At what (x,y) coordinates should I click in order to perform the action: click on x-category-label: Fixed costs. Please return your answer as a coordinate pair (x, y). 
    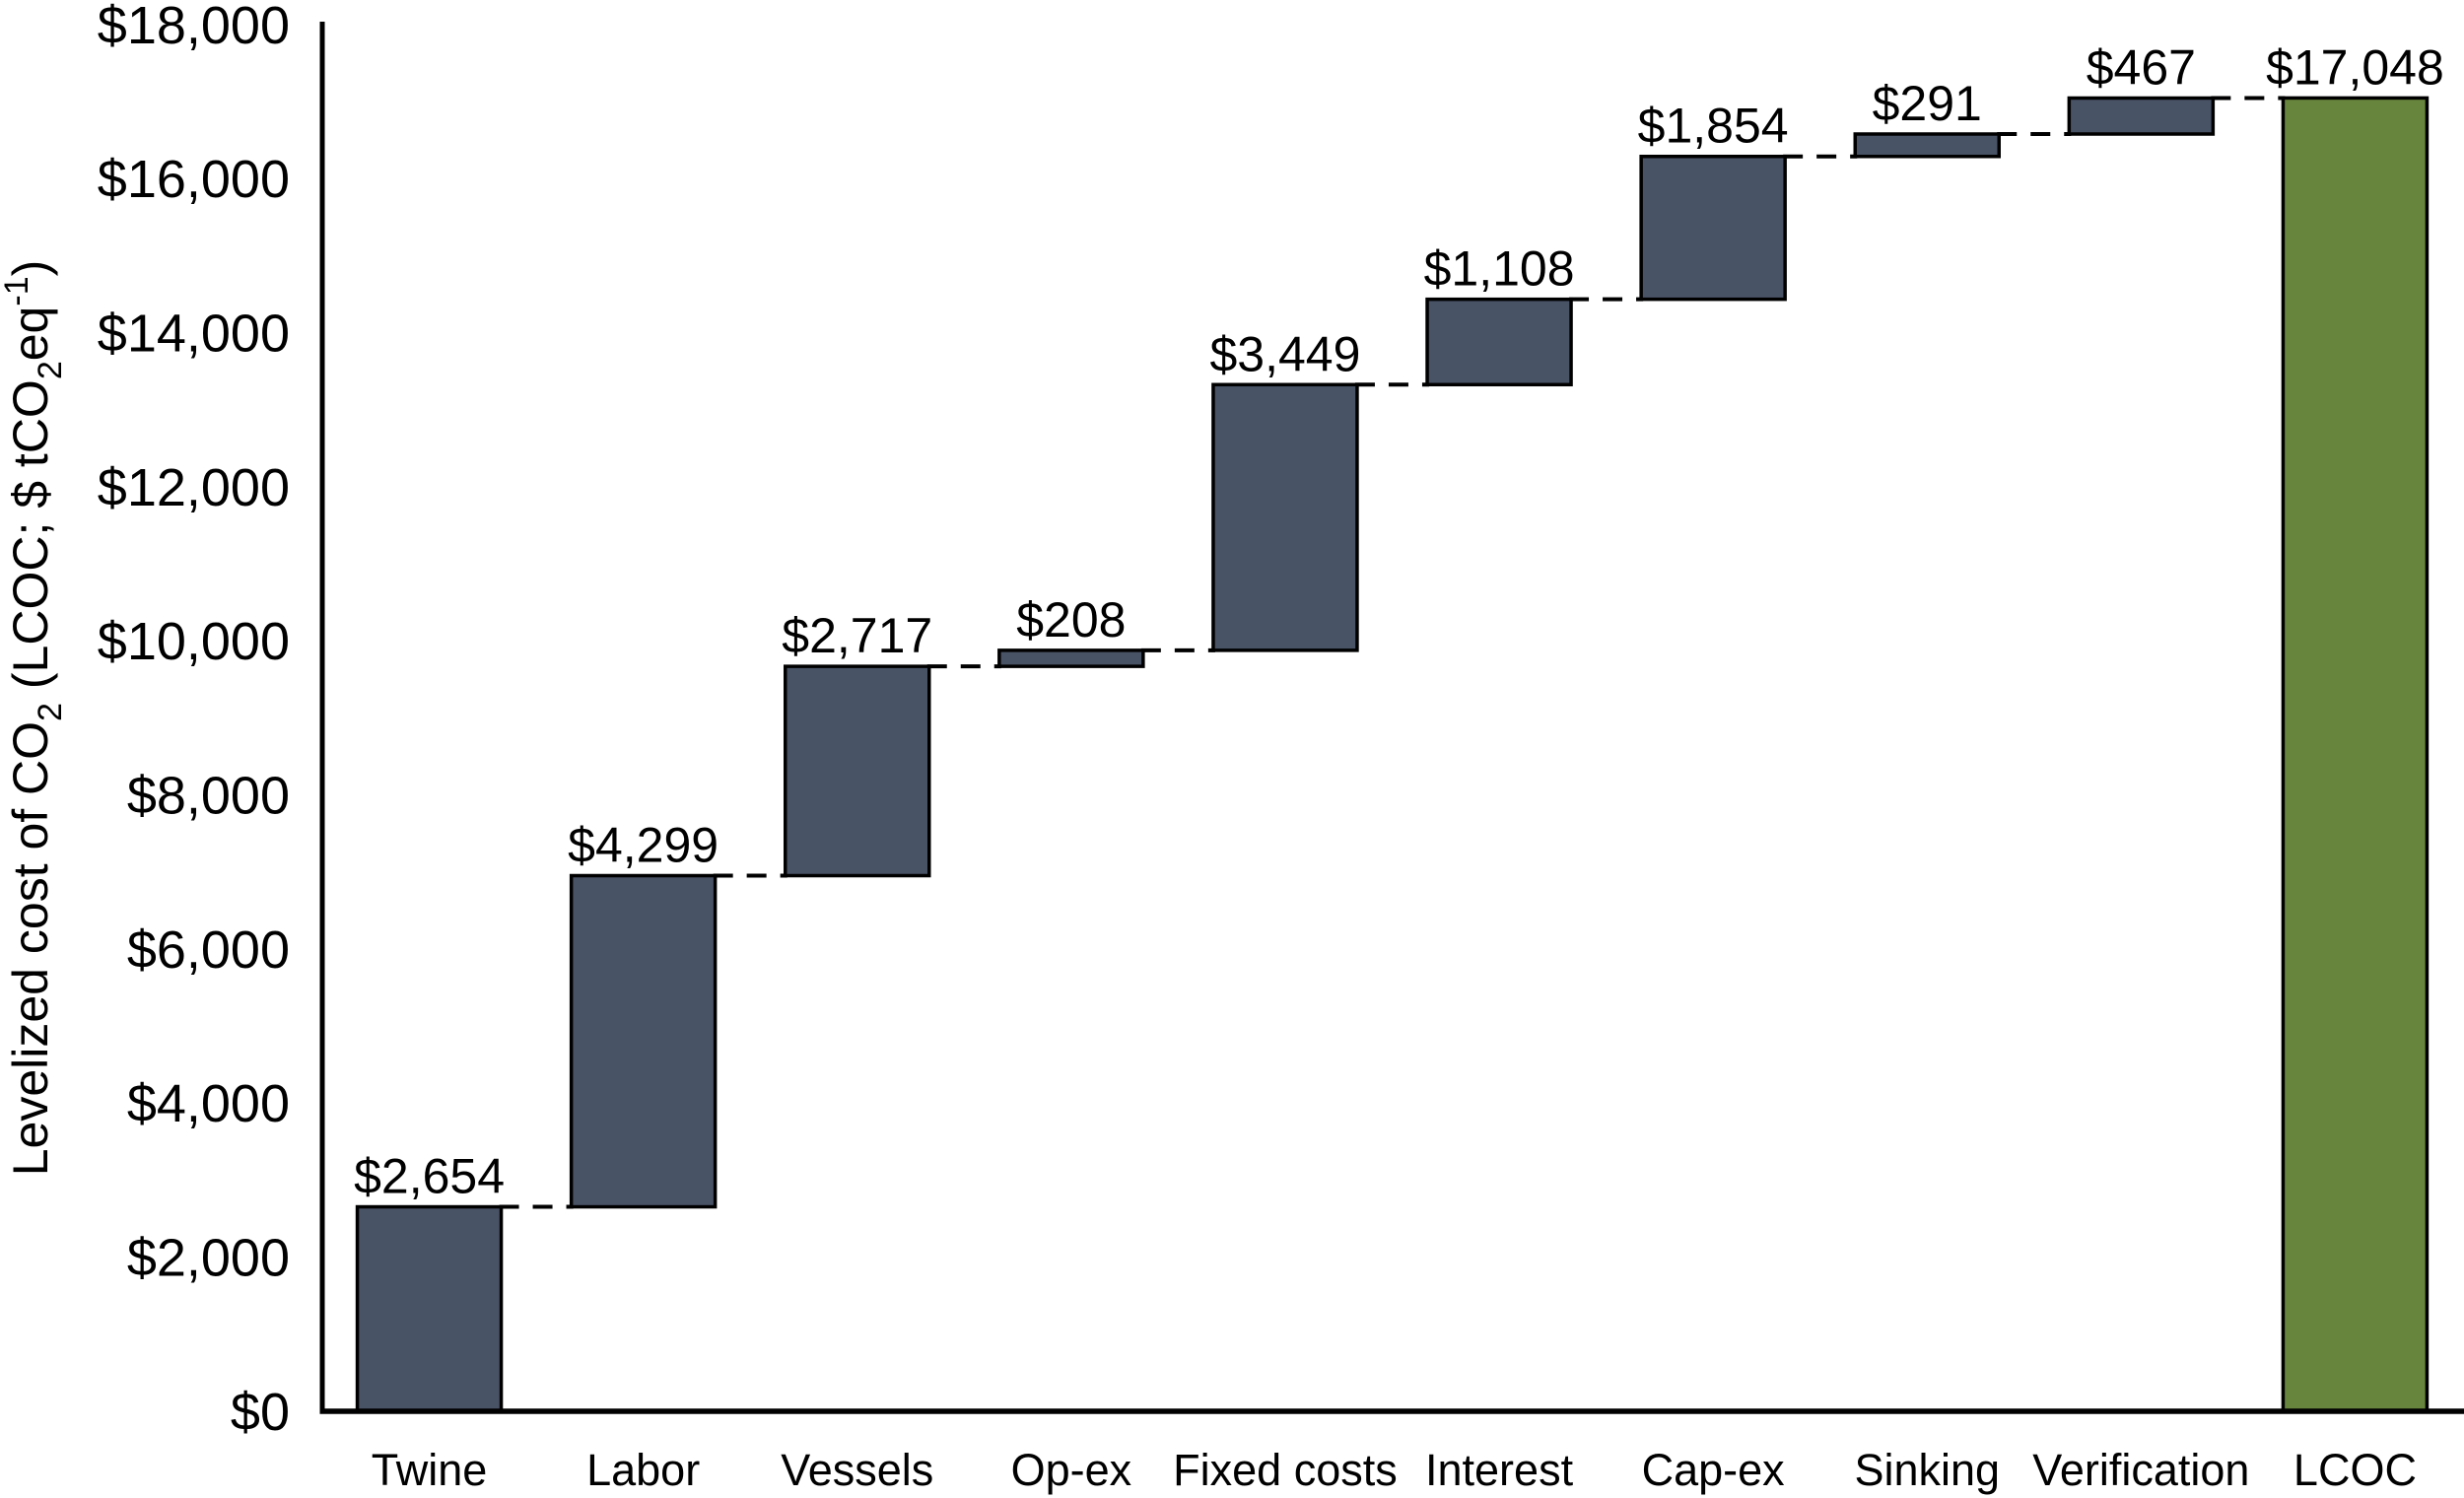
    Looking at the image, I should click on (1285, 1470).